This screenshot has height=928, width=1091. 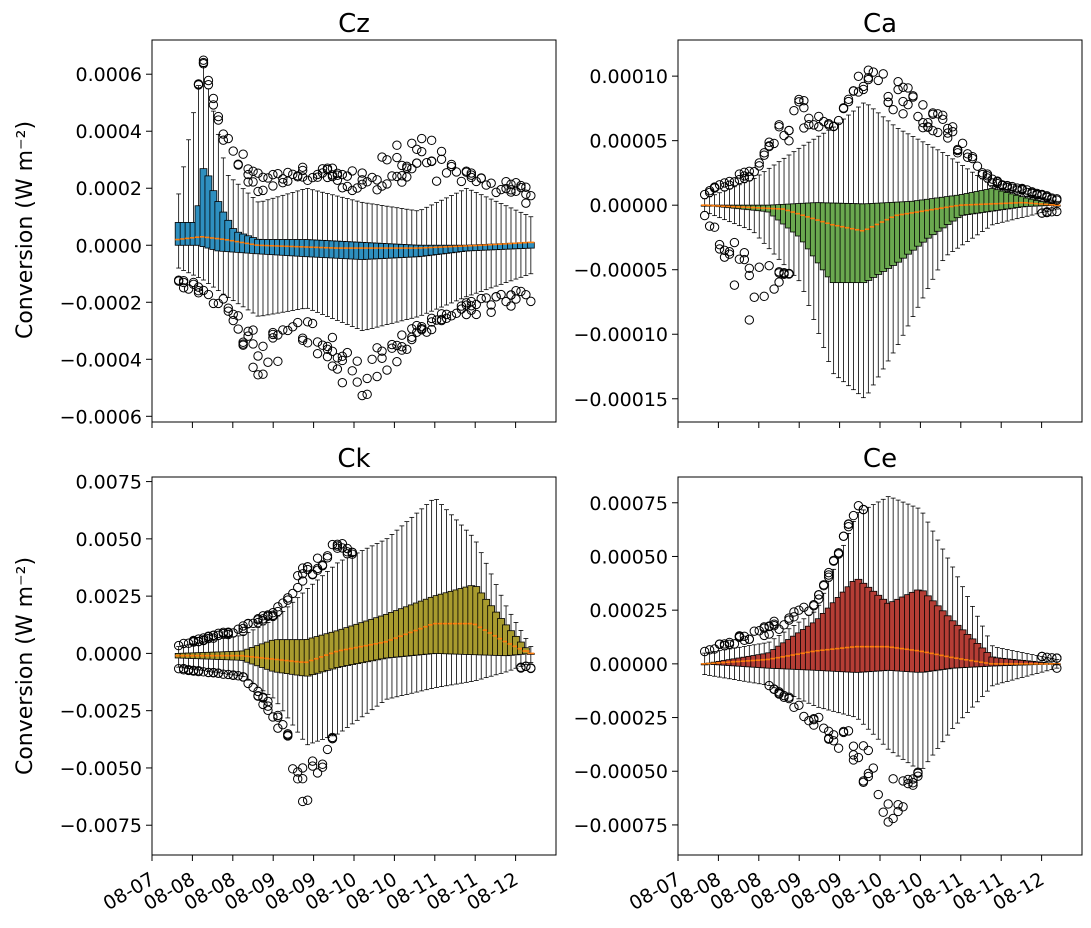 I want to click on panel-title: Ck, so click(x=353, y=459).